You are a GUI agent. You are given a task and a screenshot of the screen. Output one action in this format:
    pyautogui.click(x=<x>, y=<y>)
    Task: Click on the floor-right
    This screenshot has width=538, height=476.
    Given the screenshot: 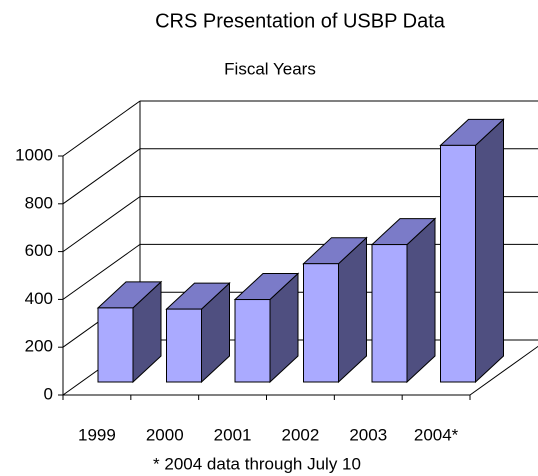 What is the action you would take?
    pyautogui.click(x=503, y=370)
    